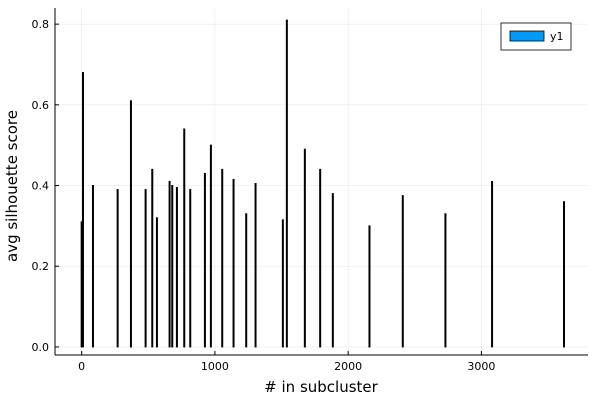 Image resolution: width=600 pixels, height=400 pixels. I want to click on y-tick-label: 0.6, so click(41, 105).